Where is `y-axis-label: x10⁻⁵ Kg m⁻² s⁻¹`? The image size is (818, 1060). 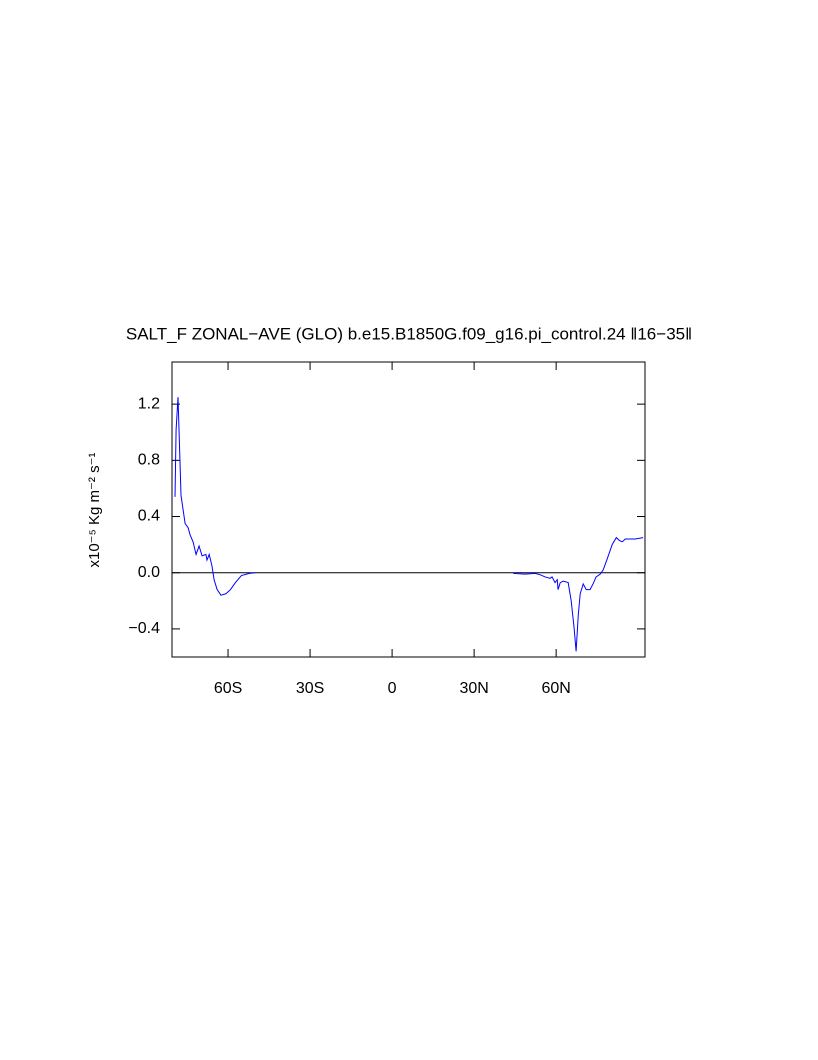 y-axis-label: x10⁻⁵ Kg m⁻² s⁻¹ is located at coordinates (94, 510).